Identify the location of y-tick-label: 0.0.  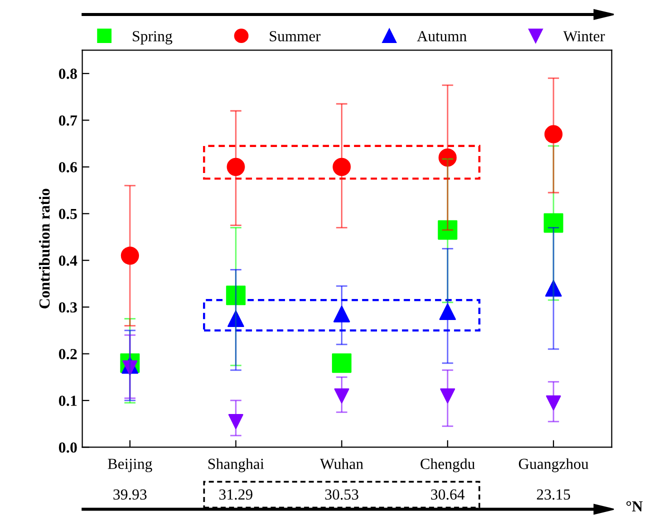
(67, 447).